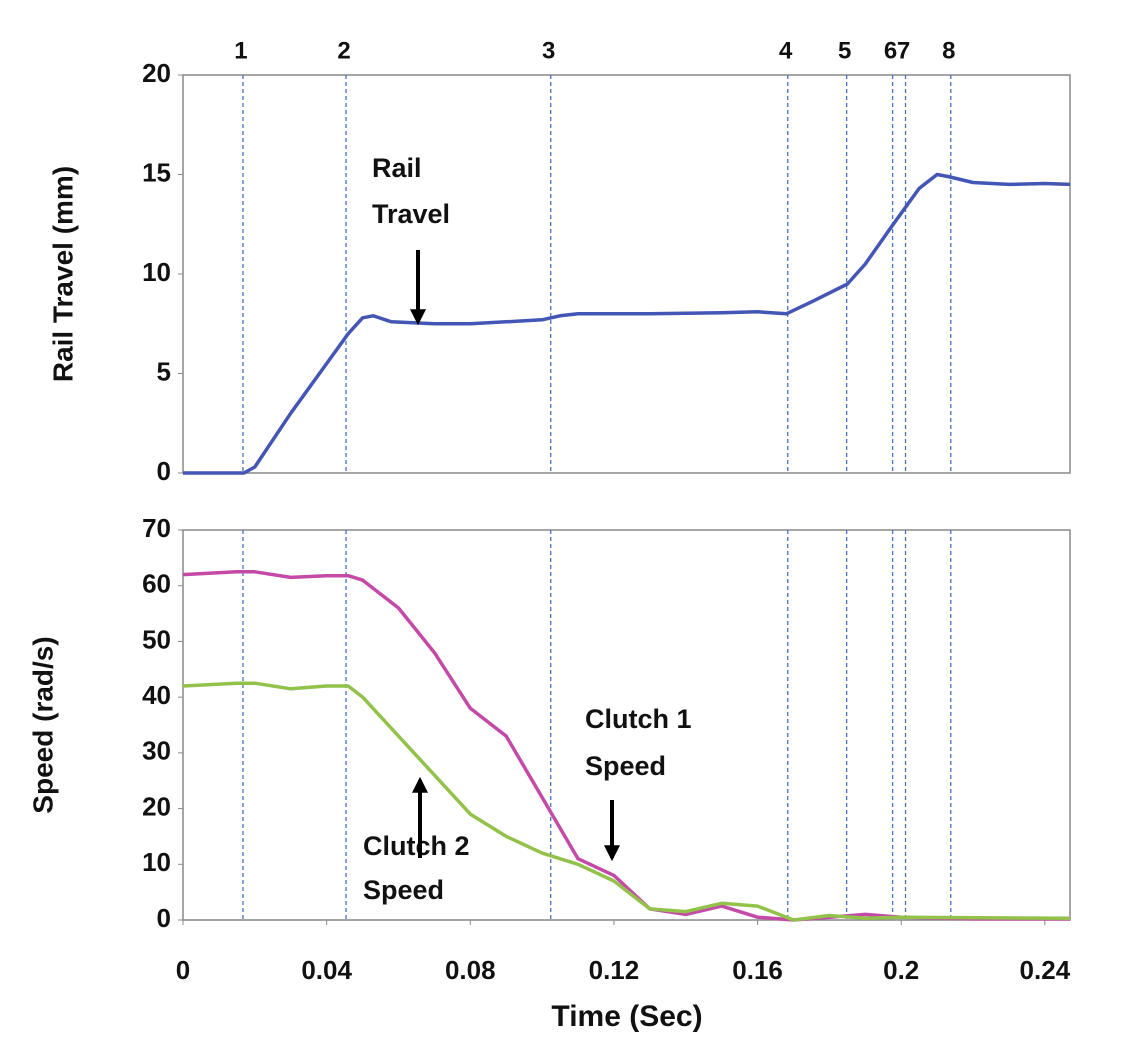 This screenshot has height=1050, width=1121. What do you see at coordinates (156, 584) in the screenshot?
I see `y-tick-label: 60` at bounding box center [156, 584].